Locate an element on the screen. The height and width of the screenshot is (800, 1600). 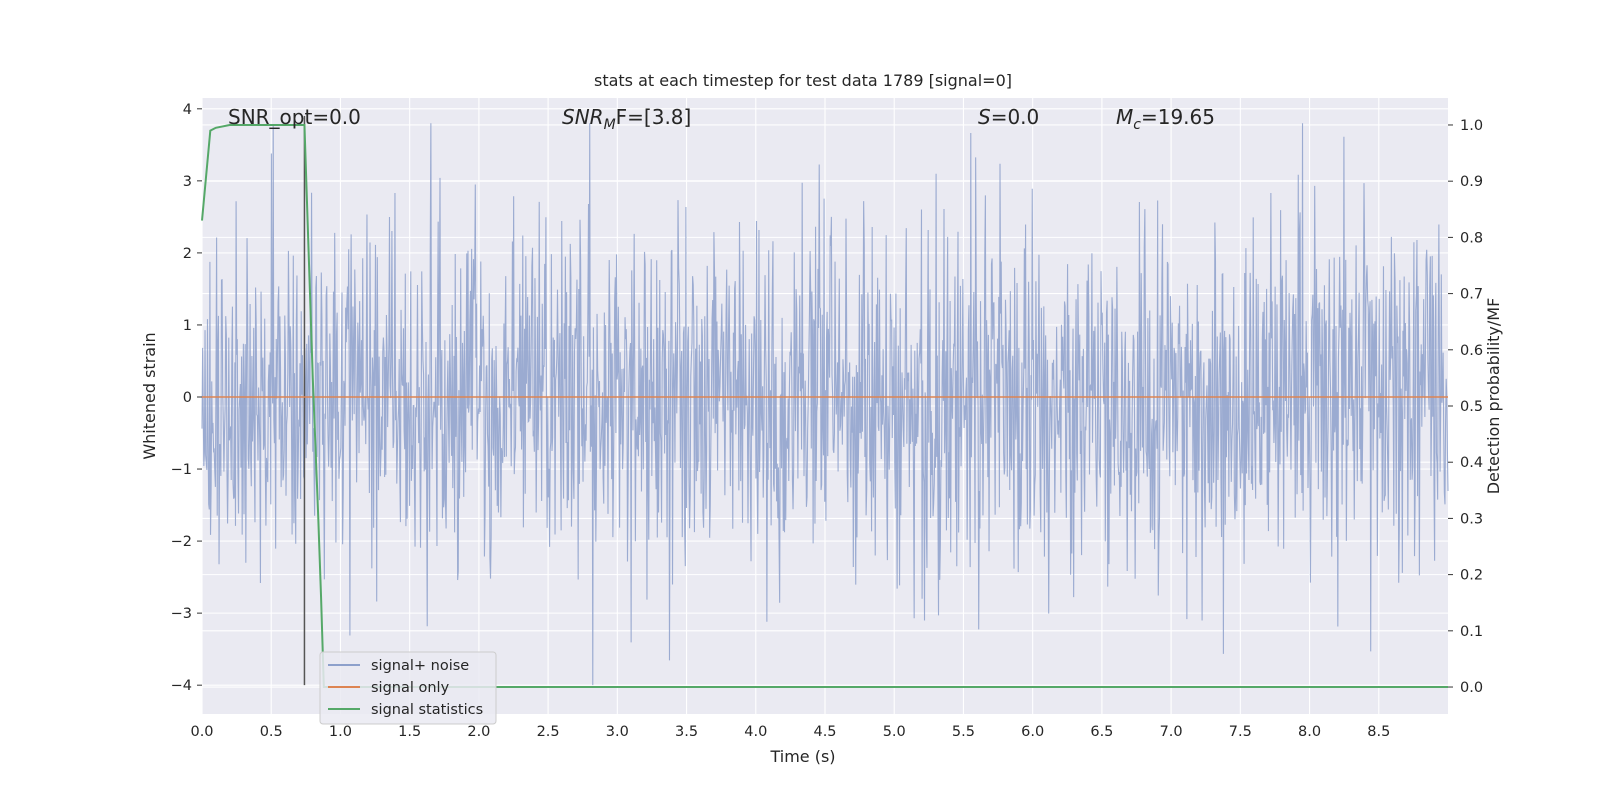
annotation-mc-sub: c is located at coordinates (1137, 125).